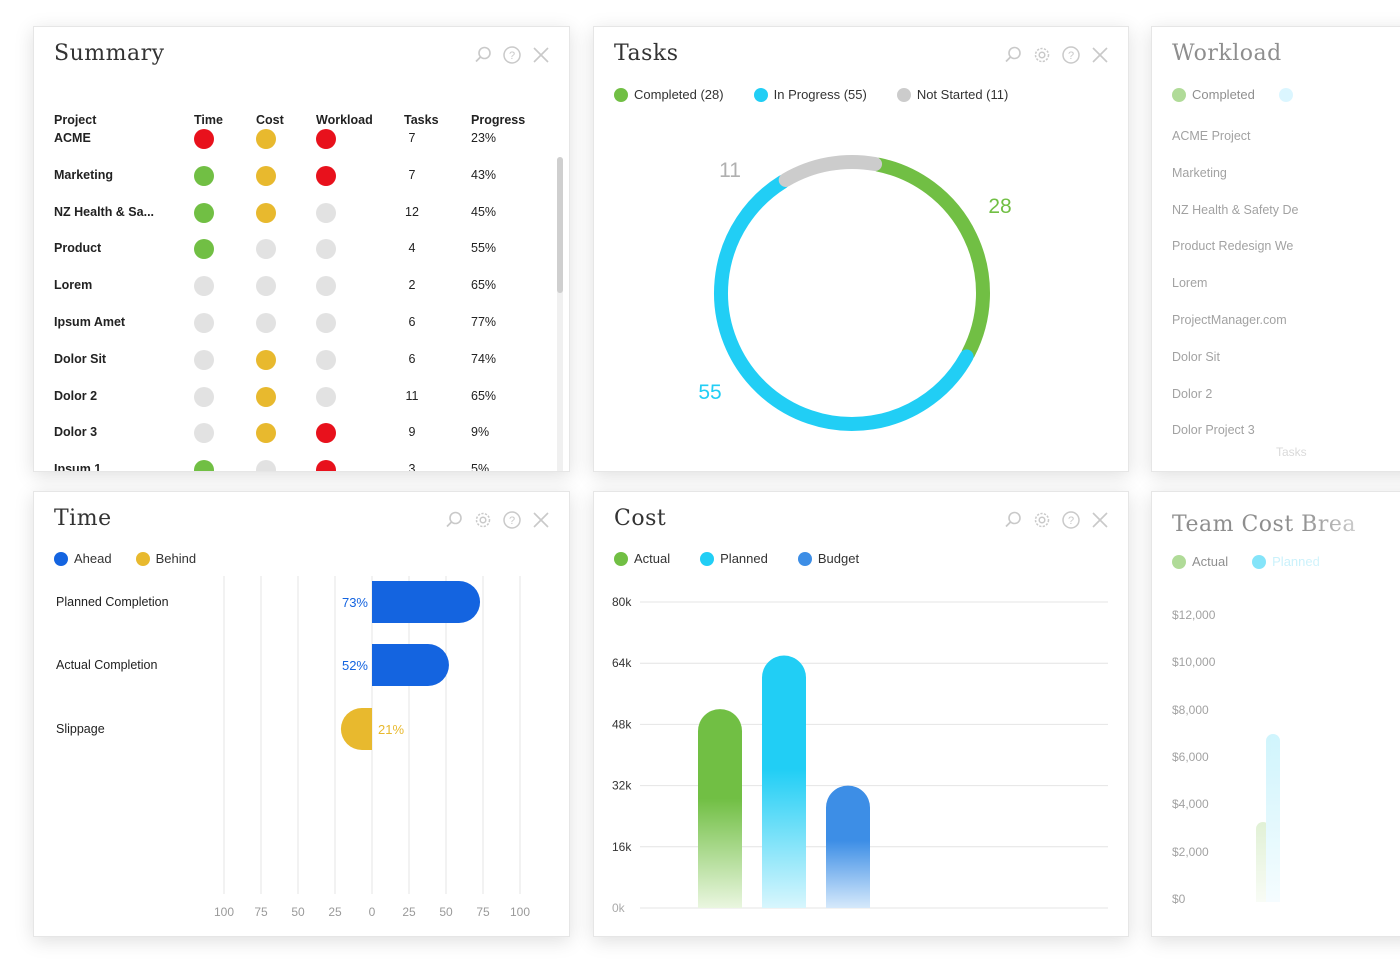 This screenshot has width=1400, height=980. Describe the element at coordinates (930, 259) in the screenshot. I see `donut-slice-completed` at that location.